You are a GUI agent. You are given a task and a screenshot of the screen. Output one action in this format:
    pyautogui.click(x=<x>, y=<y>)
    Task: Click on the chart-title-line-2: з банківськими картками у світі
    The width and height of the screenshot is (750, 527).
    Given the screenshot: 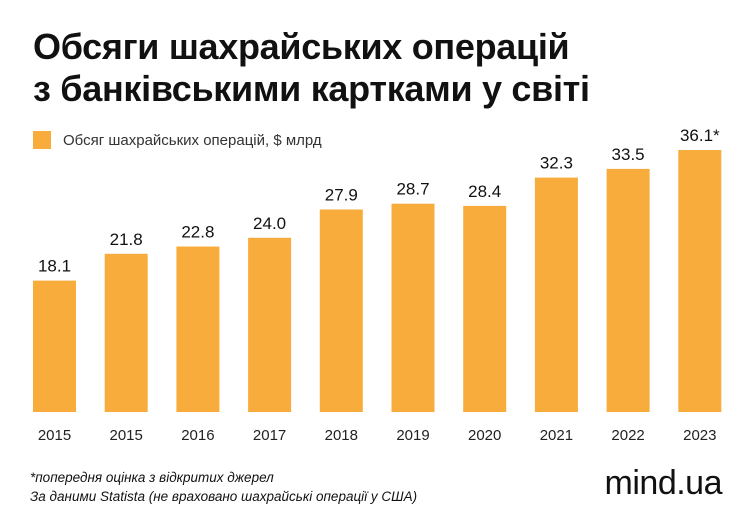 What is the action you would take?
    pyautogui.click(x=311, y=88)
    